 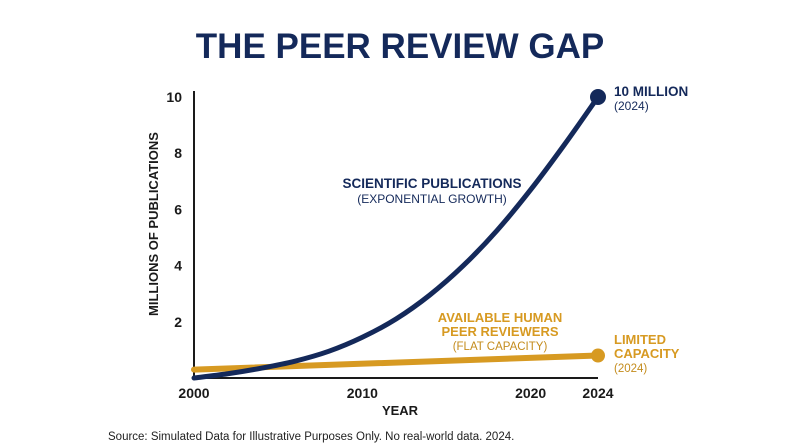 What do you see at coordinates (630, 369) in the screenshot?
I see `reviewers-end-year: (2024)` at bounding box center [630, 369].